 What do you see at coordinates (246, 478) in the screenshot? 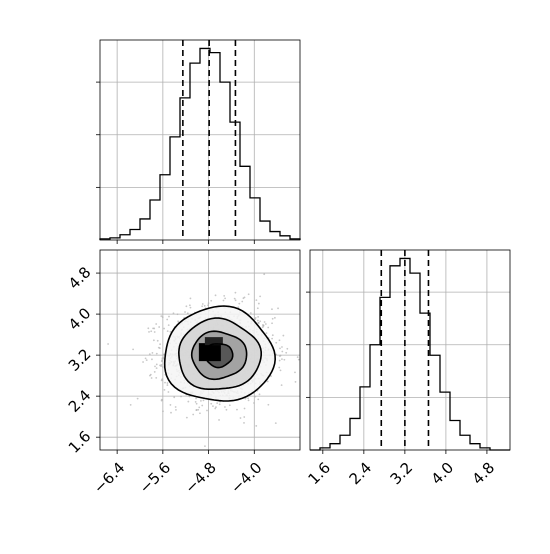
I see `density-xtick-label: −4.0` at bounding box center [246, 478].